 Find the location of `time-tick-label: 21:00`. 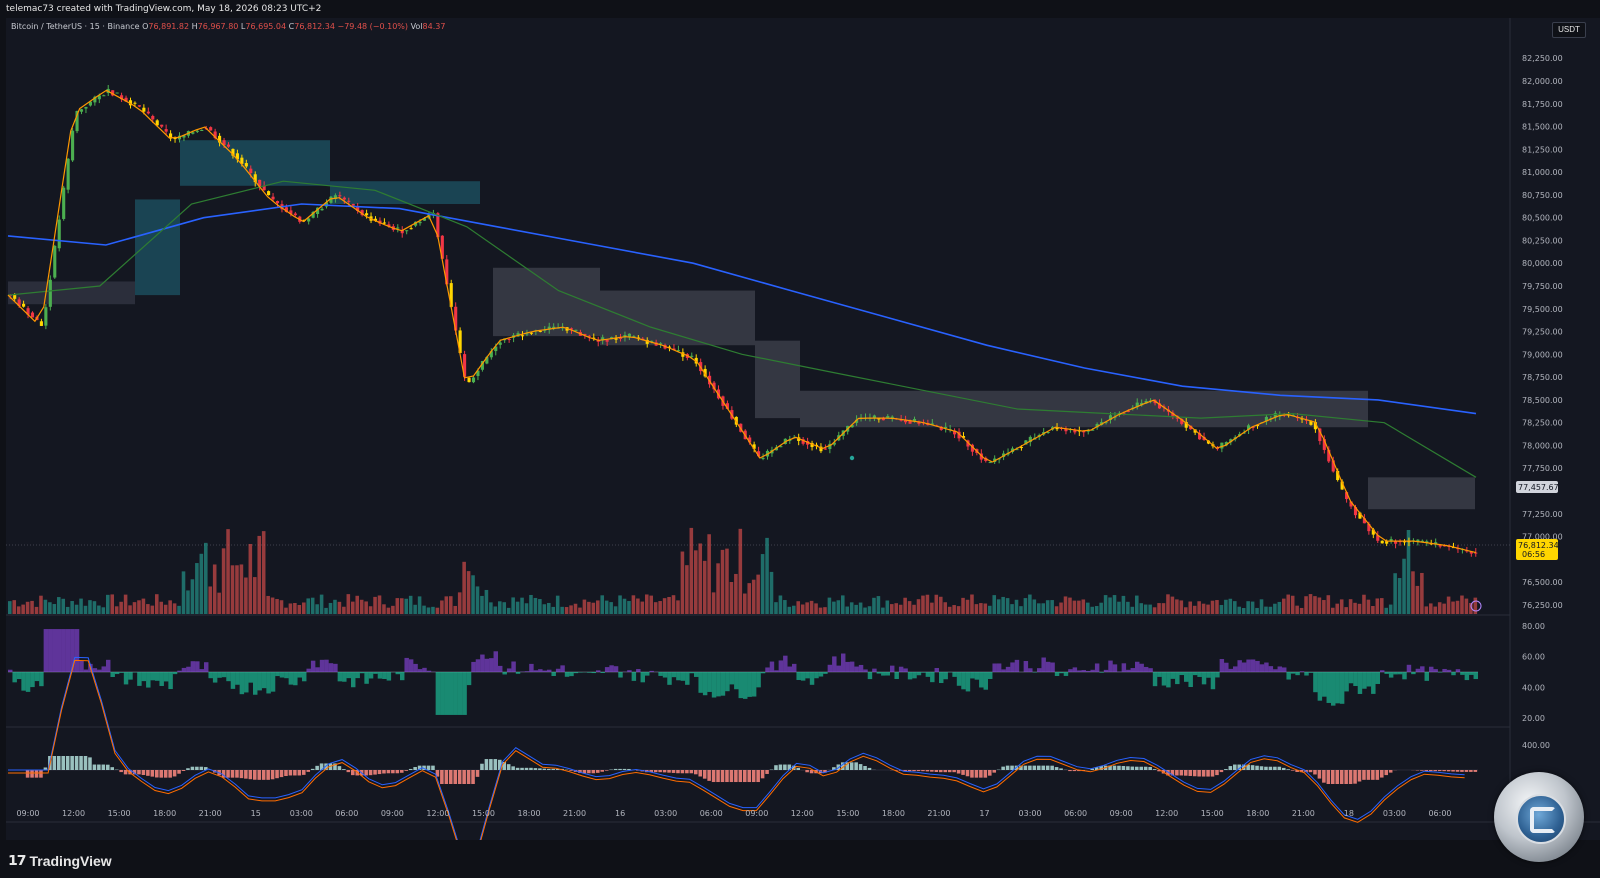

time-tick-label: 21:00 is located at coordinates (210, 813).